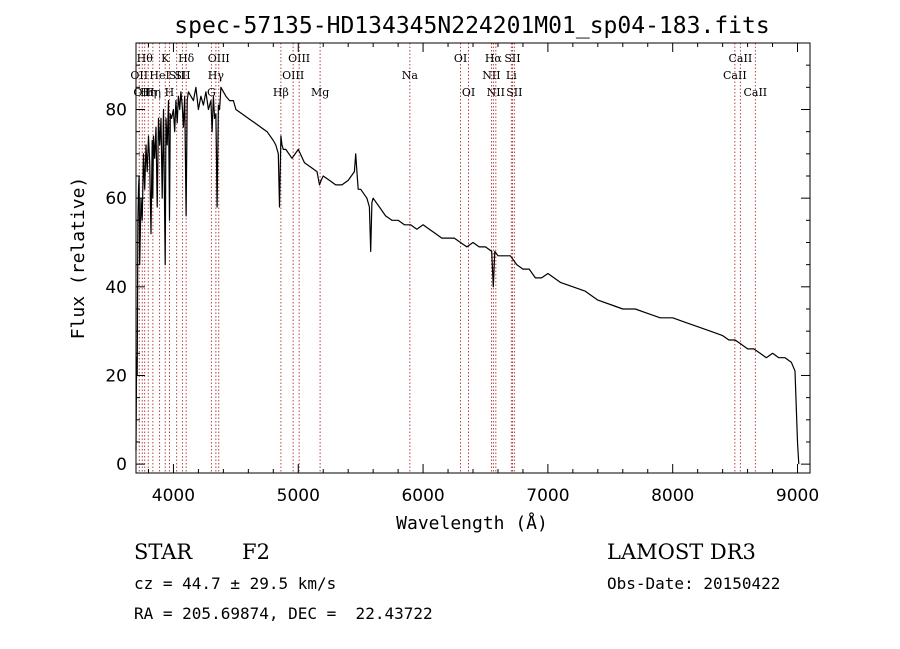 The image size is (900, 649). I want to click on survey-name: LAMOST DR3, so click(681, 552).